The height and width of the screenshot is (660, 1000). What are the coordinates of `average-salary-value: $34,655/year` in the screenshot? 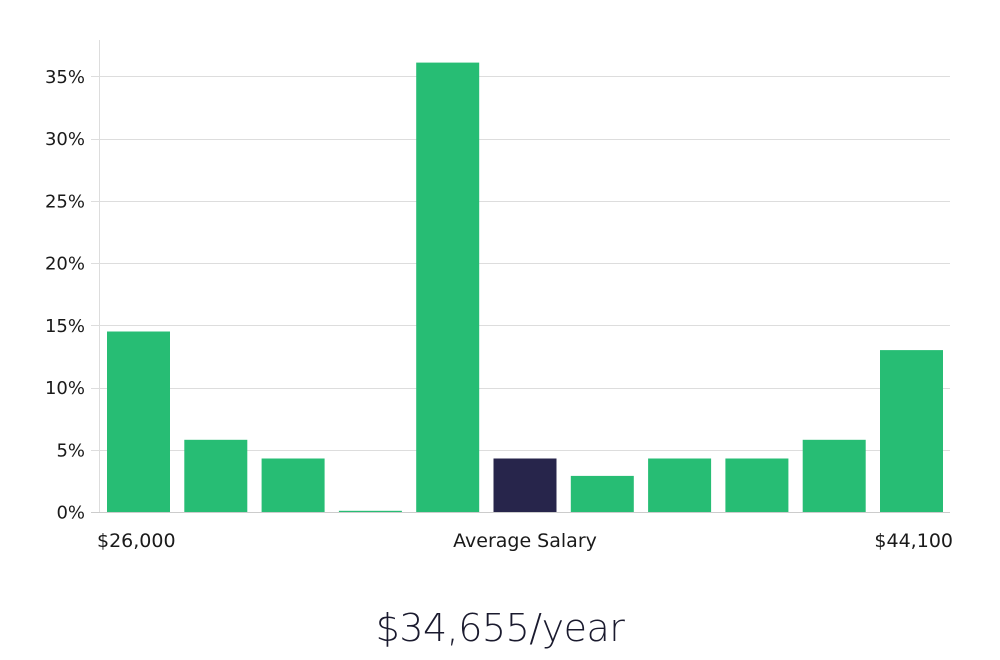 It's located at (500, 628).